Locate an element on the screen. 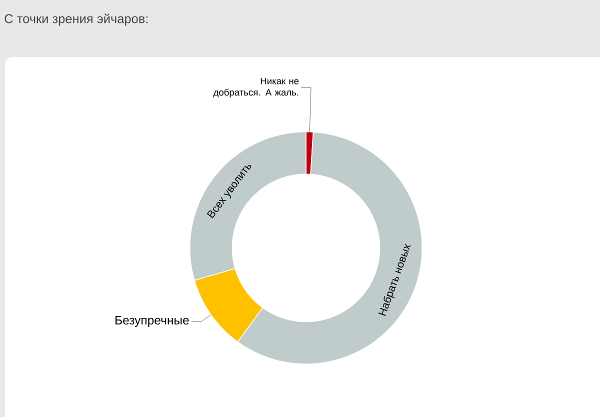 This screenshot has width=610, height=417. slice-label: Безупречные is located at coordinates (152, 321).